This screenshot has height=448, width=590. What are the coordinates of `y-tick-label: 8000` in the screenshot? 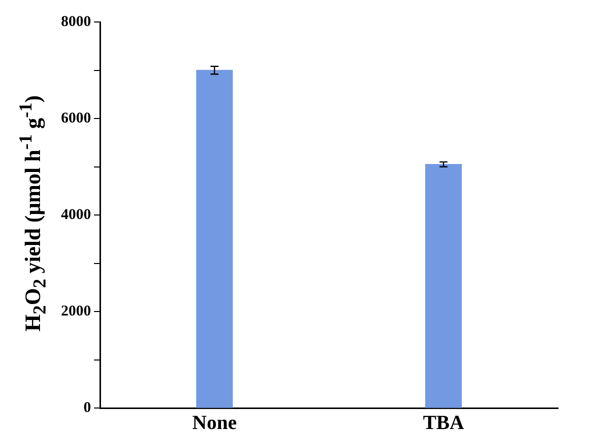 It's located at (76, 22).